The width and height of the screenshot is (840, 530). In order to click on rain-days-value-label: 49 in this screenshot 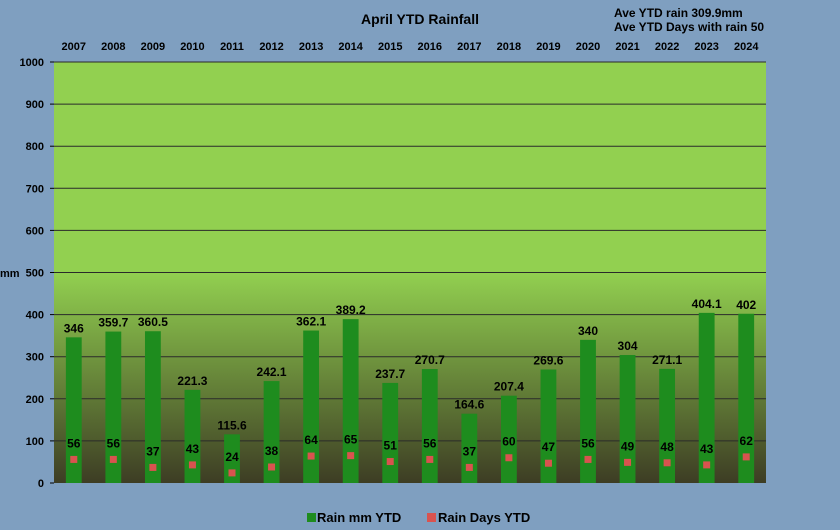, I will do `click(628, 446)`.